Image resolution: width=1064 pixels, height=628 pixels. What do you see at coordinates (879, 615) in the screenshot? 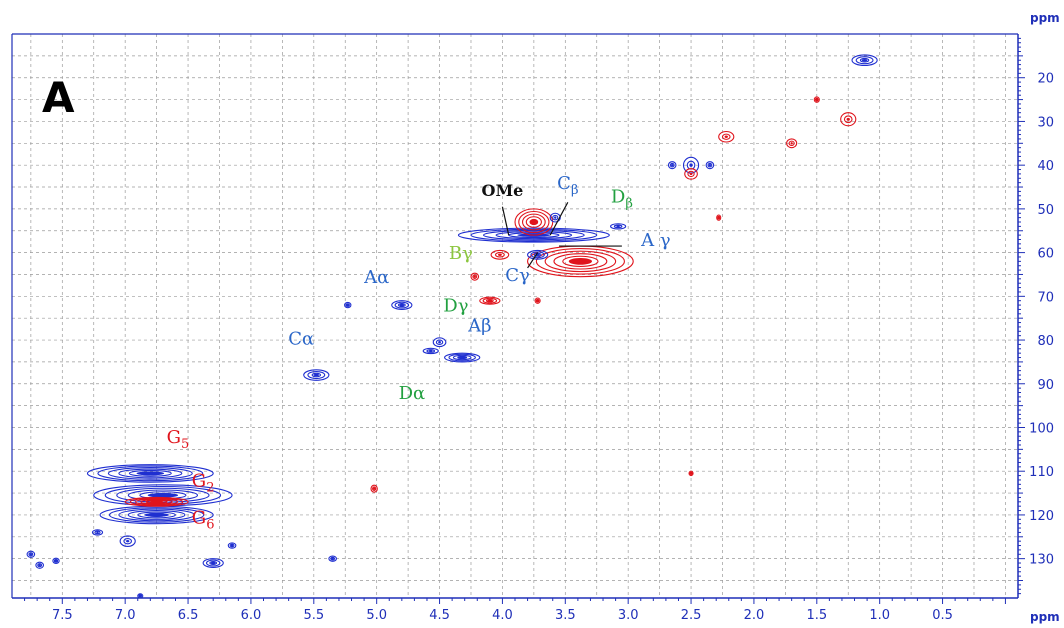
I see `x-tick-label: 1.0` at bounding box center [879, 615].